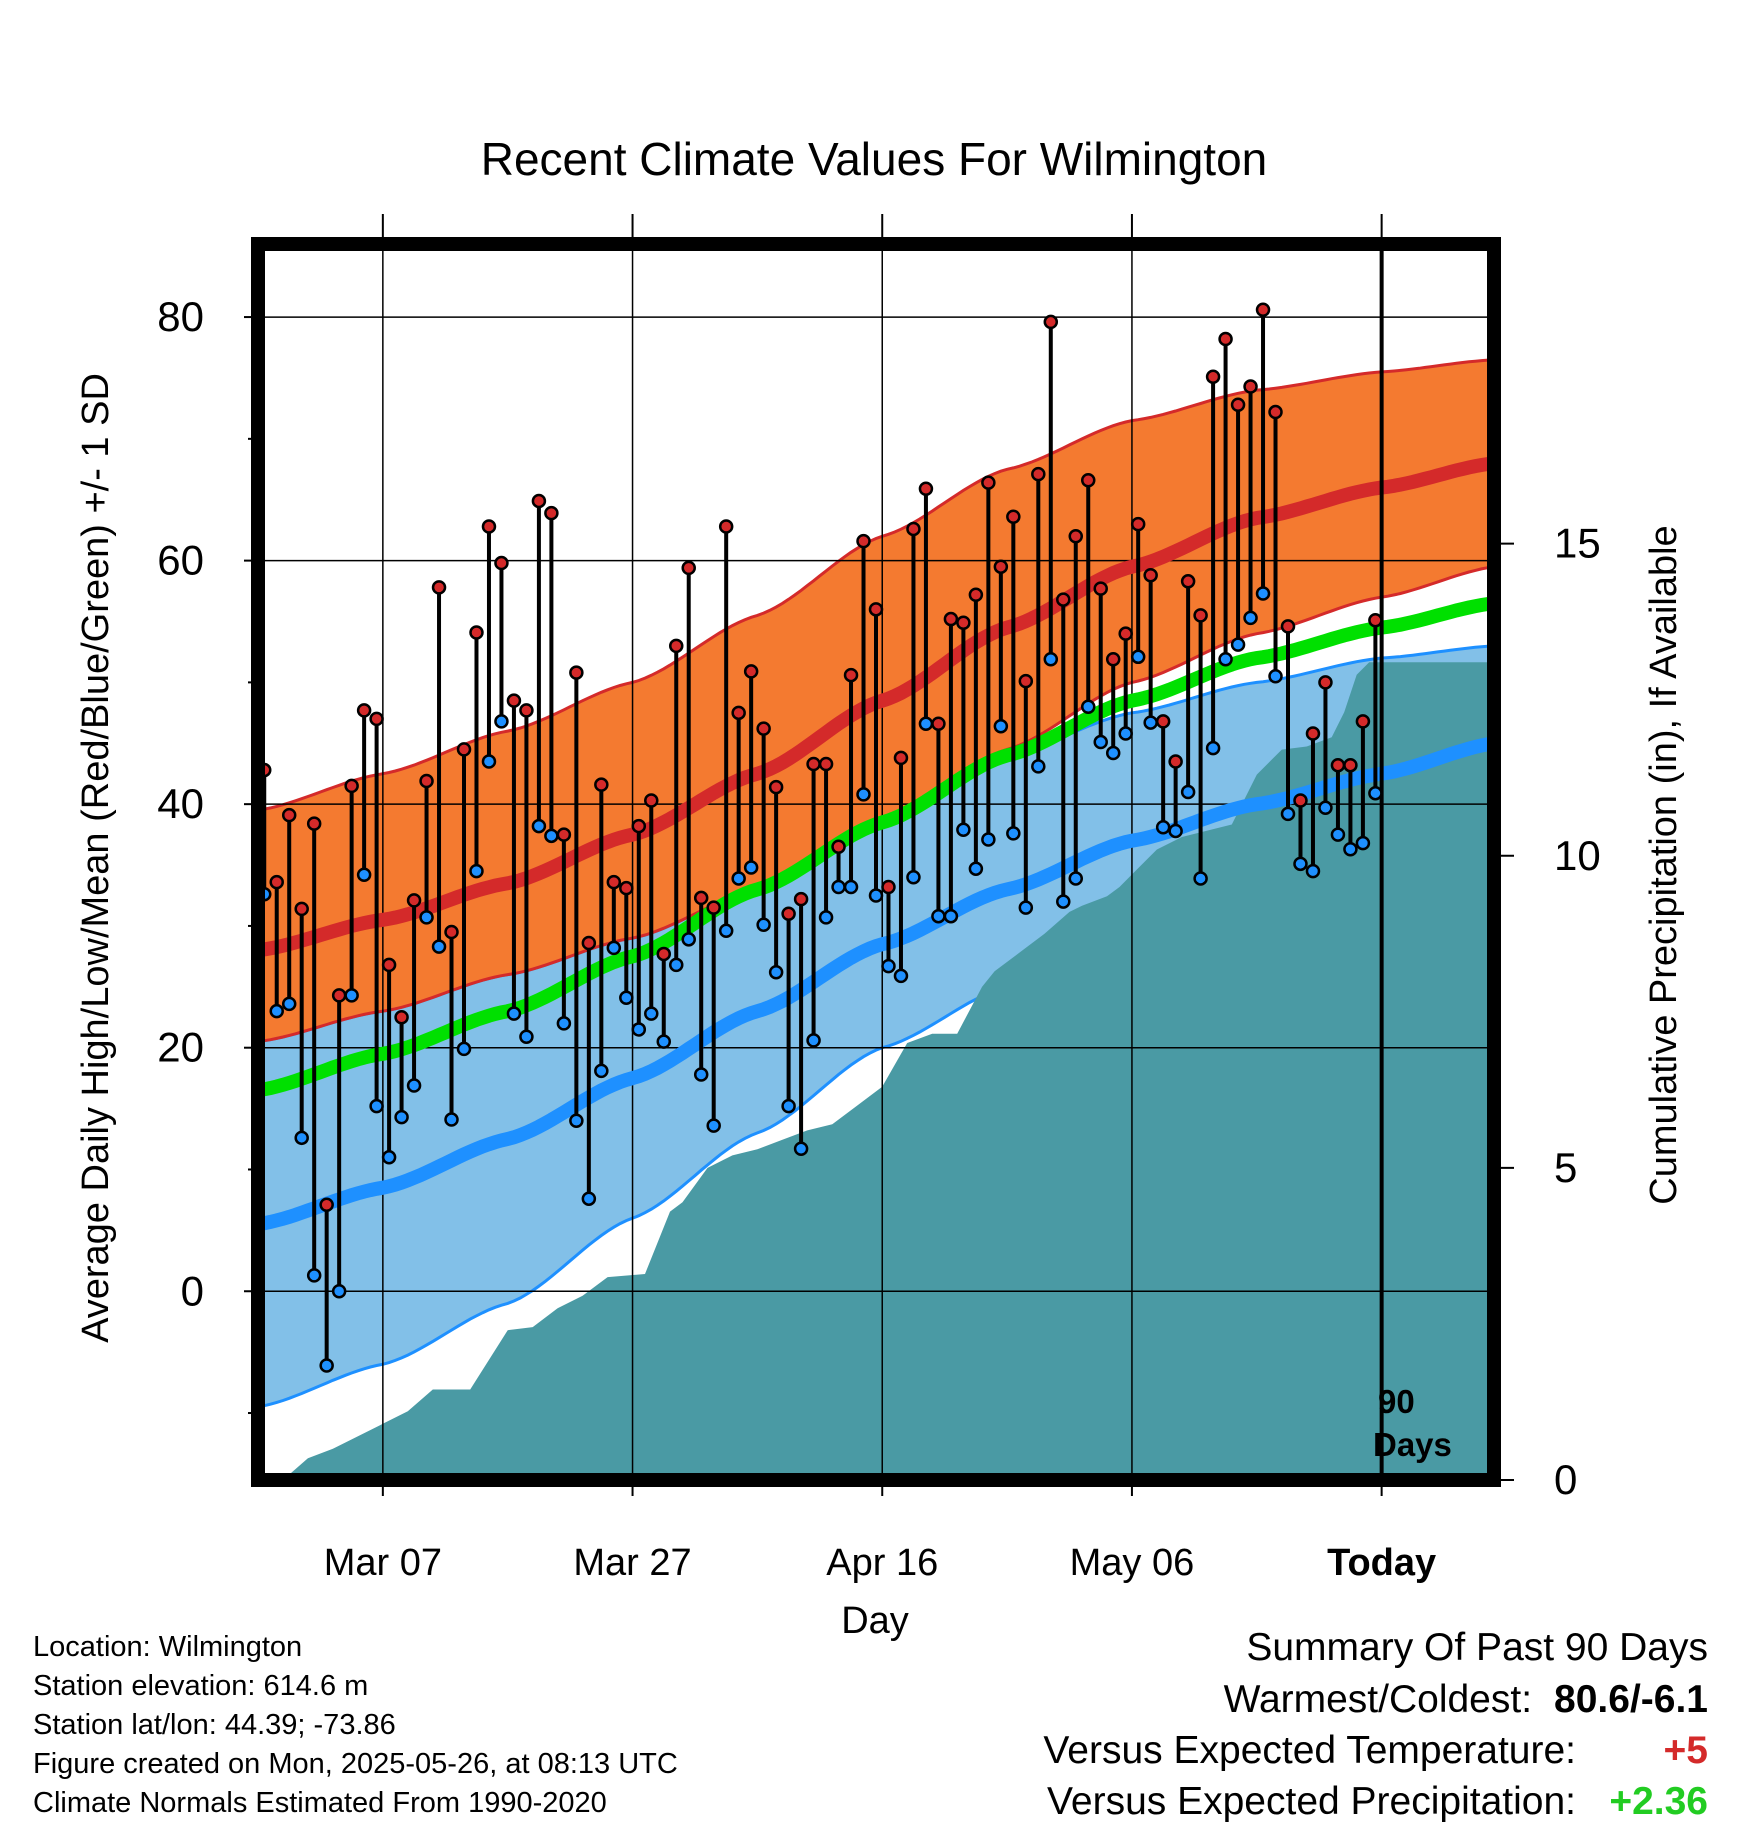  What do you see at coordinates (1396, 1401) in the screenshot?
I see `today-label-days-number: 90` at bounding box center [1396, 1401].